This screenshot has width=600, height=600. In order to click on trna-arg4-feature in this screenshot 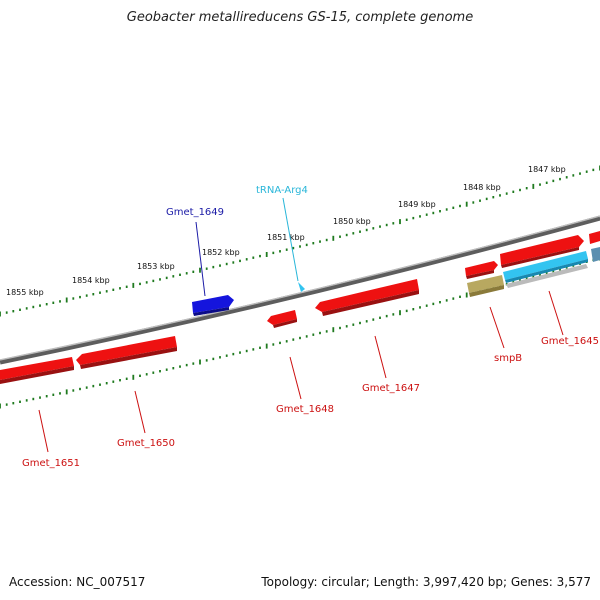, I will do `click(301, 287)`.